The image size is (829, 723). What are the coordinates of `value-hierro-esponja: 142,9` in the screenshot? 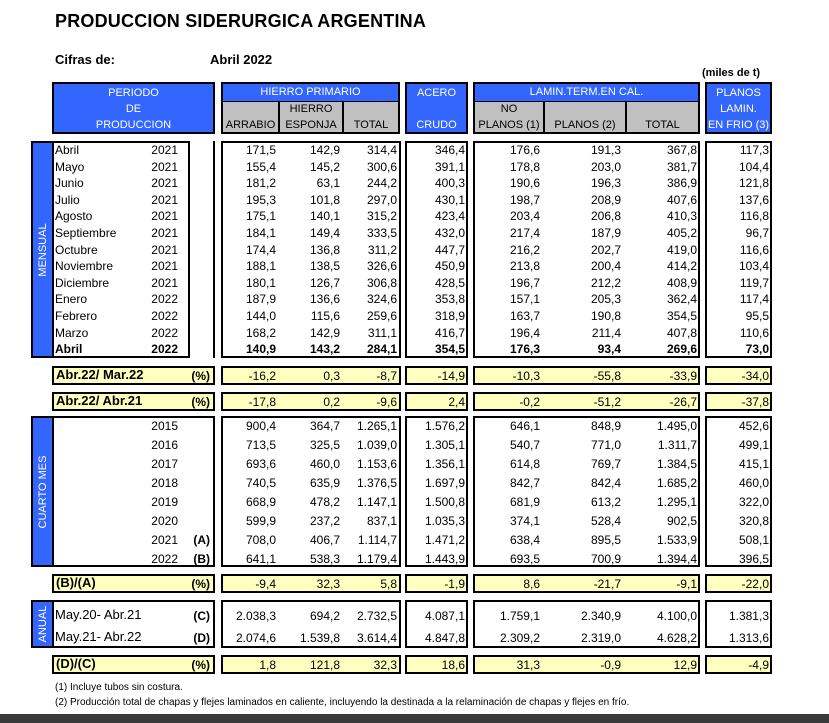 It's located at (324, 332).